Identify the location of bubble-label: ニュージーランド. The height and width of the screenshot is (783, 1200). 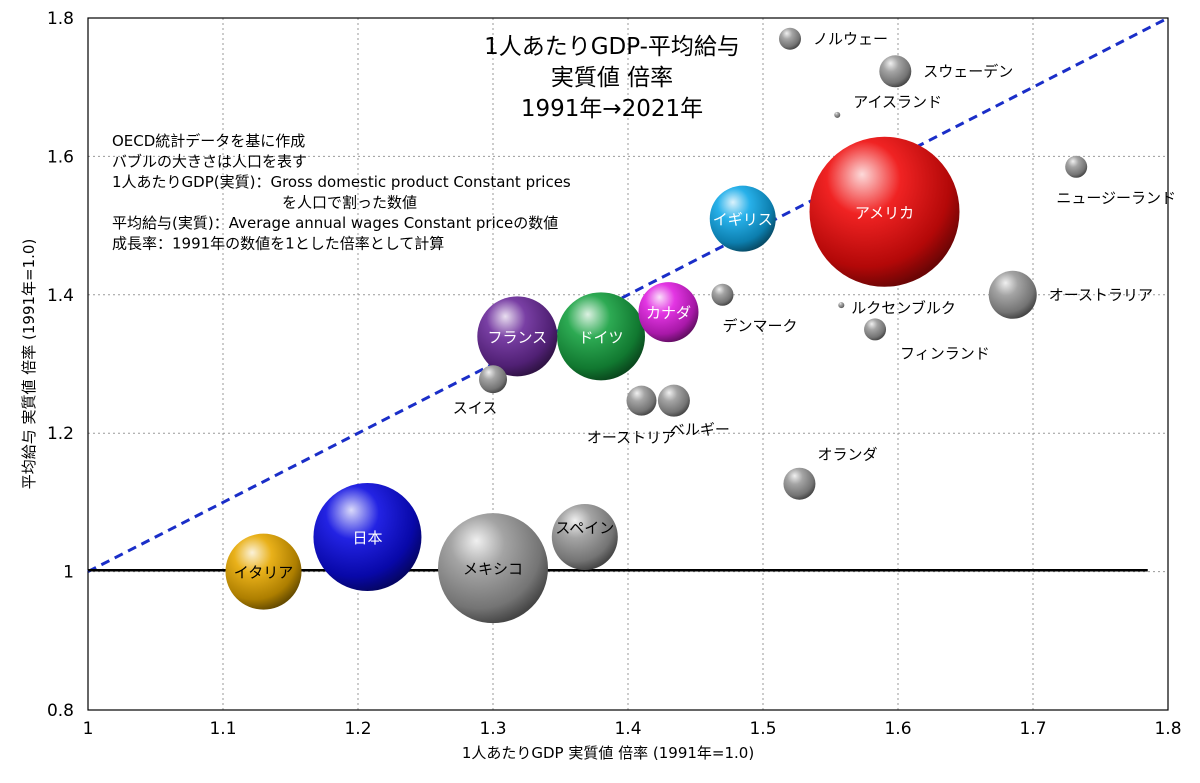
(1116, 198).